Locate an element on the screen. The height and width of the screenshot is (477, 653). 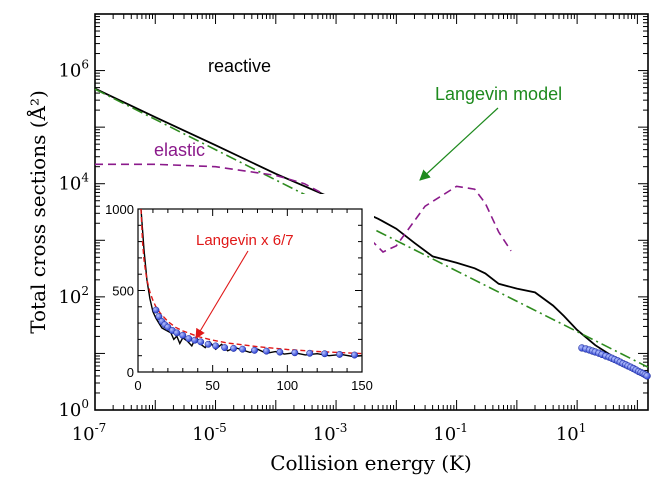
y-tick-label: 106 is located at coordinates (73, 70).